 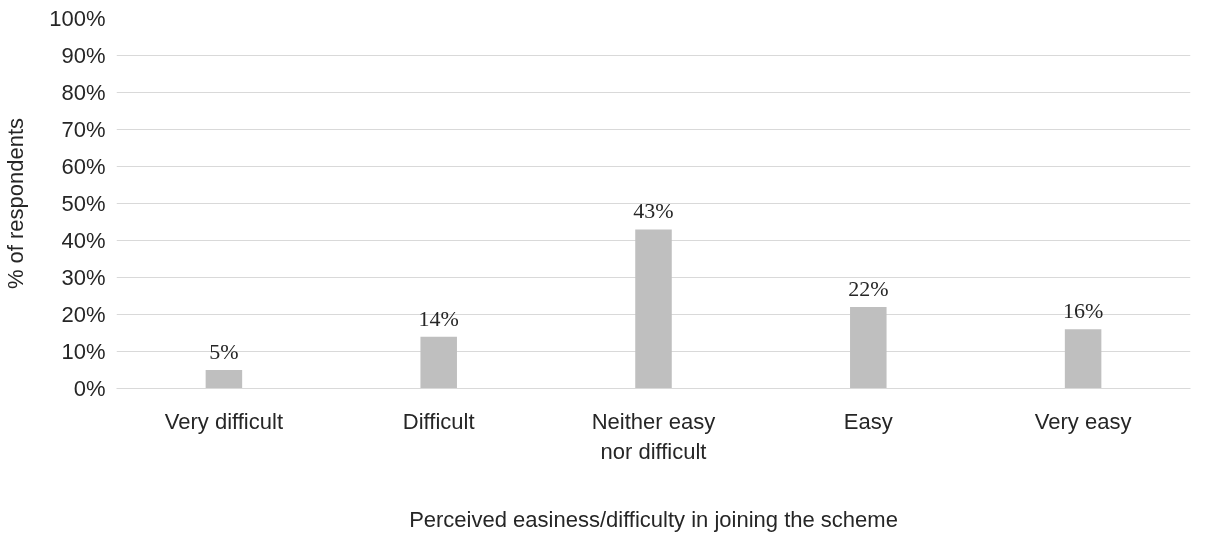 What do you see at coordinates (77, 18) in the screenshot?
I see `y-tick-label: 100%` at bounding box center [77, 18].